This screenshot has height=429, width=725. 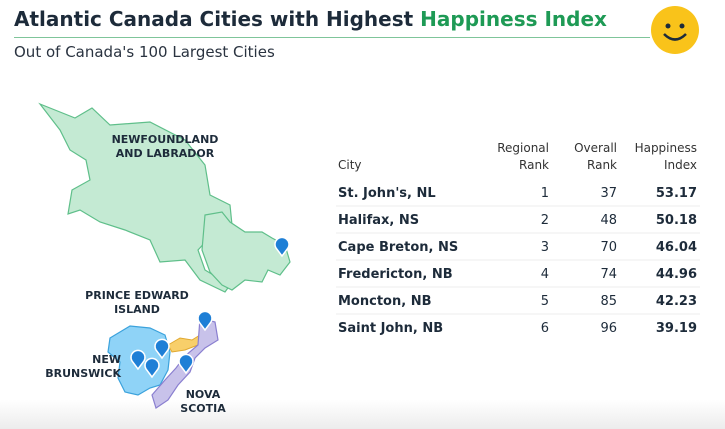 What do you see at coordinates (137, 295) in the screenshot?
I see `map-label: PRINCE EDWARD` at bounding box center [137, 295].